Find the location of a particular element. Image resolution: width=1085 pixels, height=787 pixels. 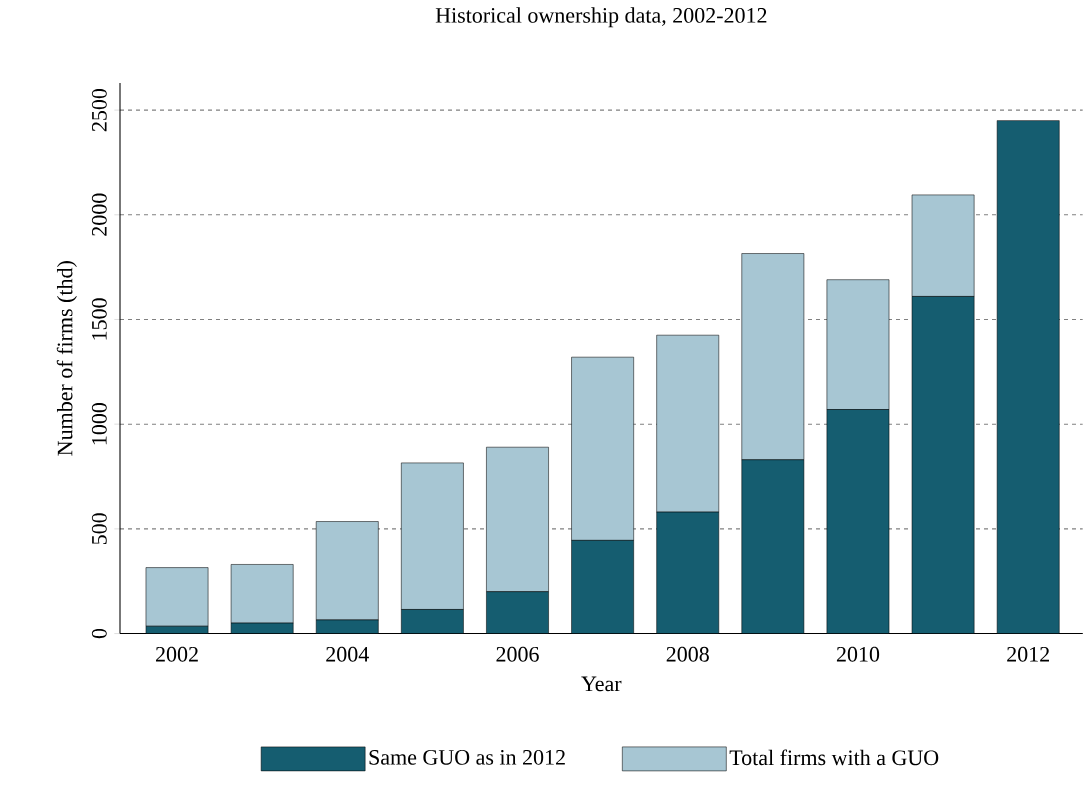

y-tick-label: 0 is located at coordinates (99, 634).